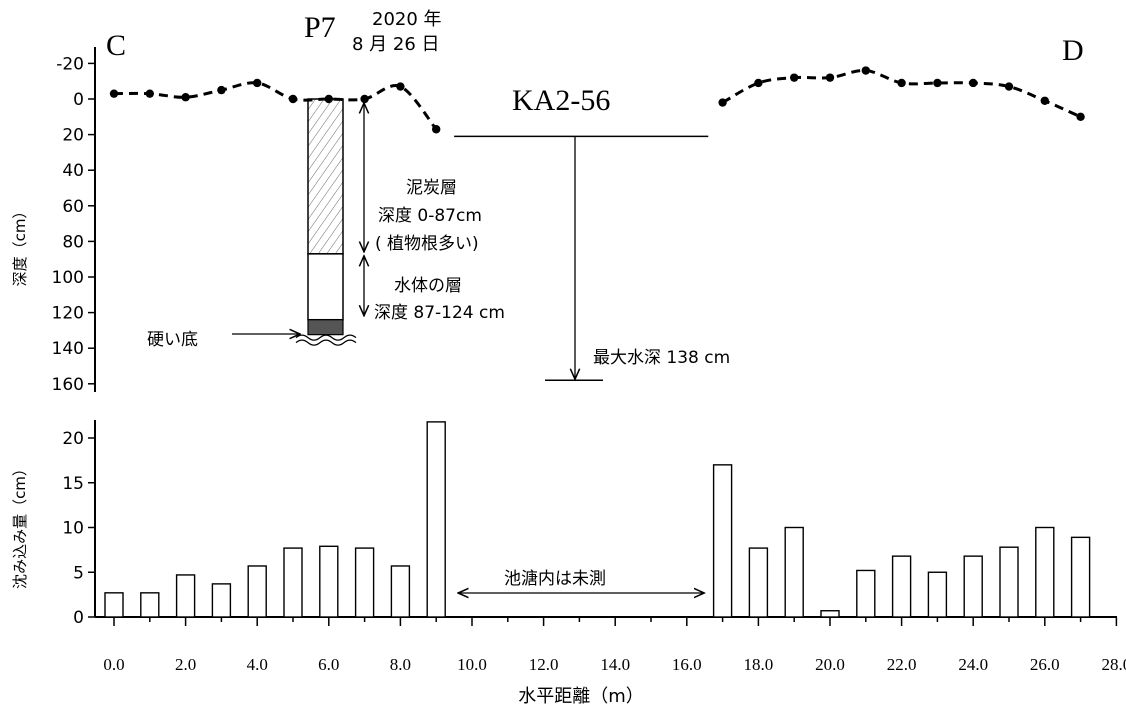  What do you see at coordinates (427, 244) in the screenshot?
I see `peat-note: ( 植物根多い)` at bounding box center [427, 244].